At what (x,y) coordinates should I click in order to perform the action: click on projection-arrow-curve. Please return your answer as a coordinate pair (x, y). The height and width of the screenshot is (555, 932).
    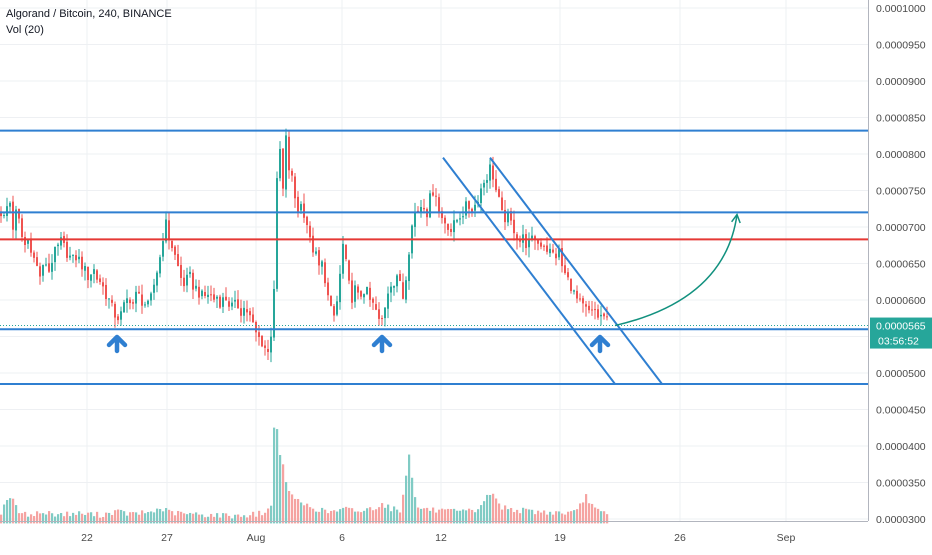
    Looking at the image, I should click on (676, 270).